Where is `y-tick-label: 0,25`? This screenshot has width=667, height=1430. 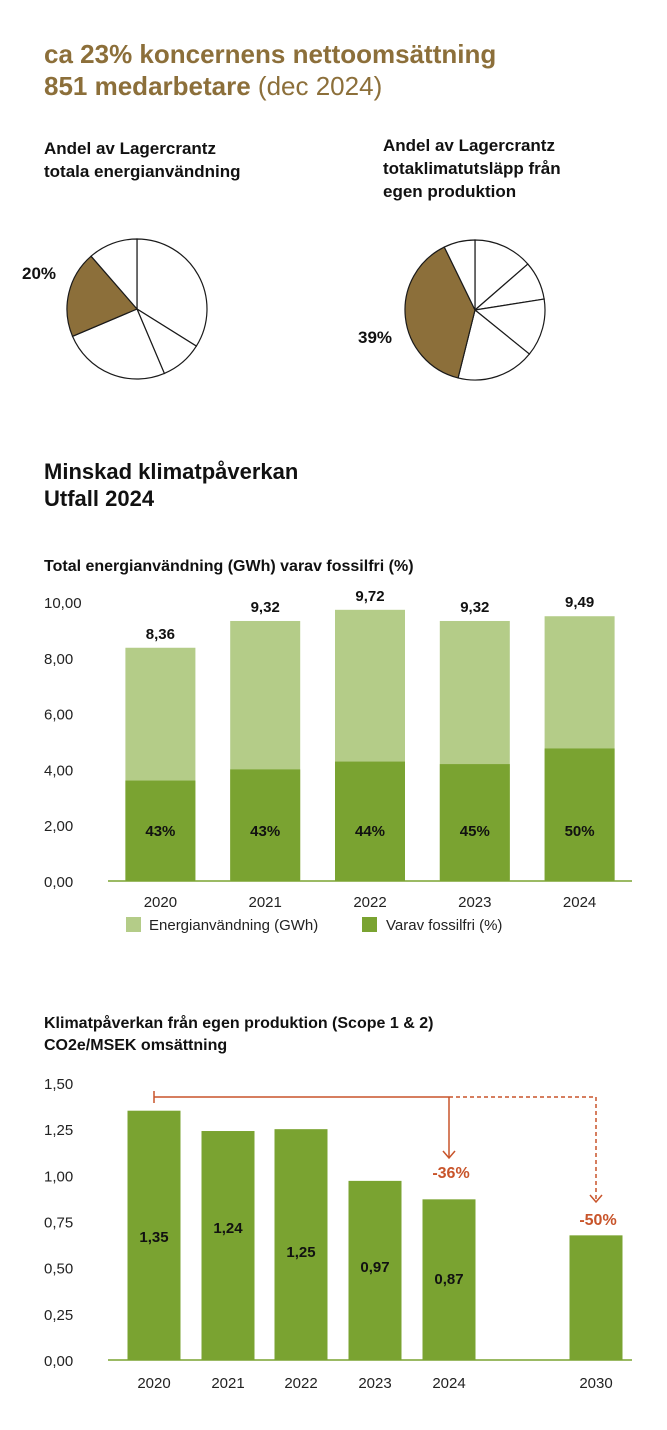 y-tick-label: 0,25 is located at coordinates (58, 1315).